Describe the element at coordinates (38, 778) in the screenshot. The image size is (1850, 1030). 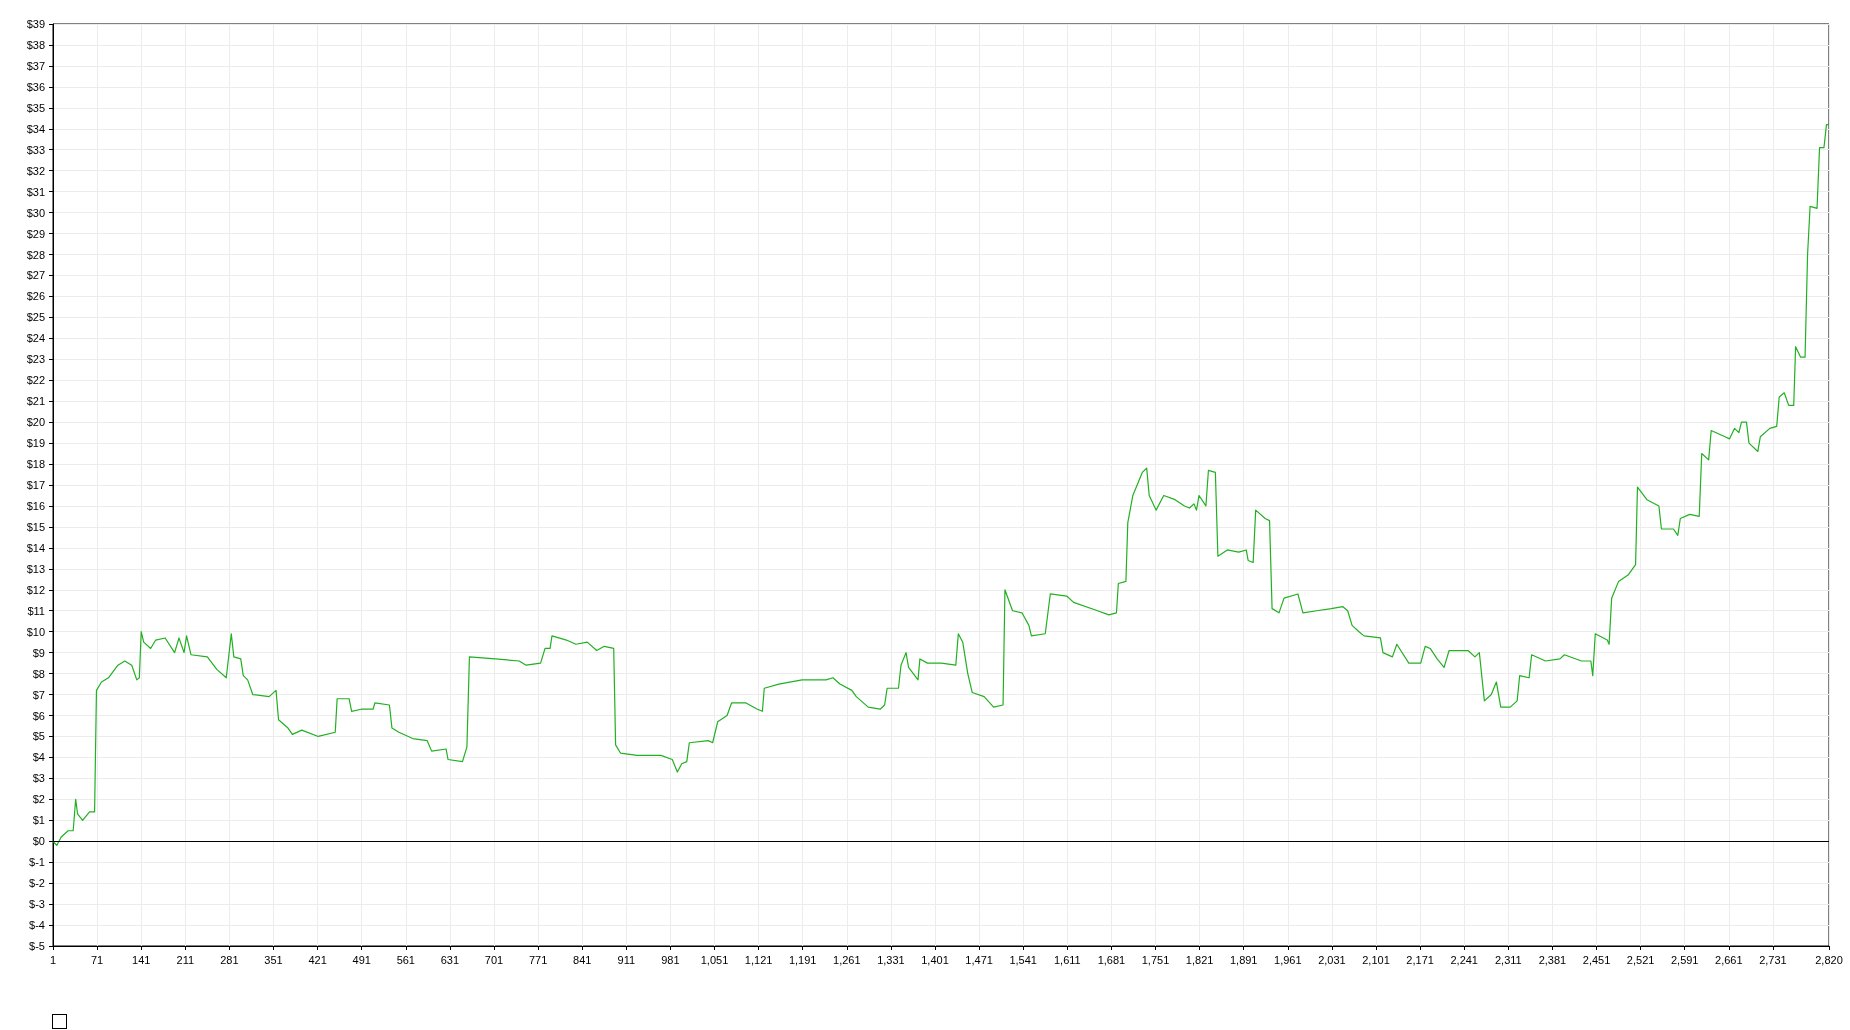
I see `y-tick-label: $3` at that location.